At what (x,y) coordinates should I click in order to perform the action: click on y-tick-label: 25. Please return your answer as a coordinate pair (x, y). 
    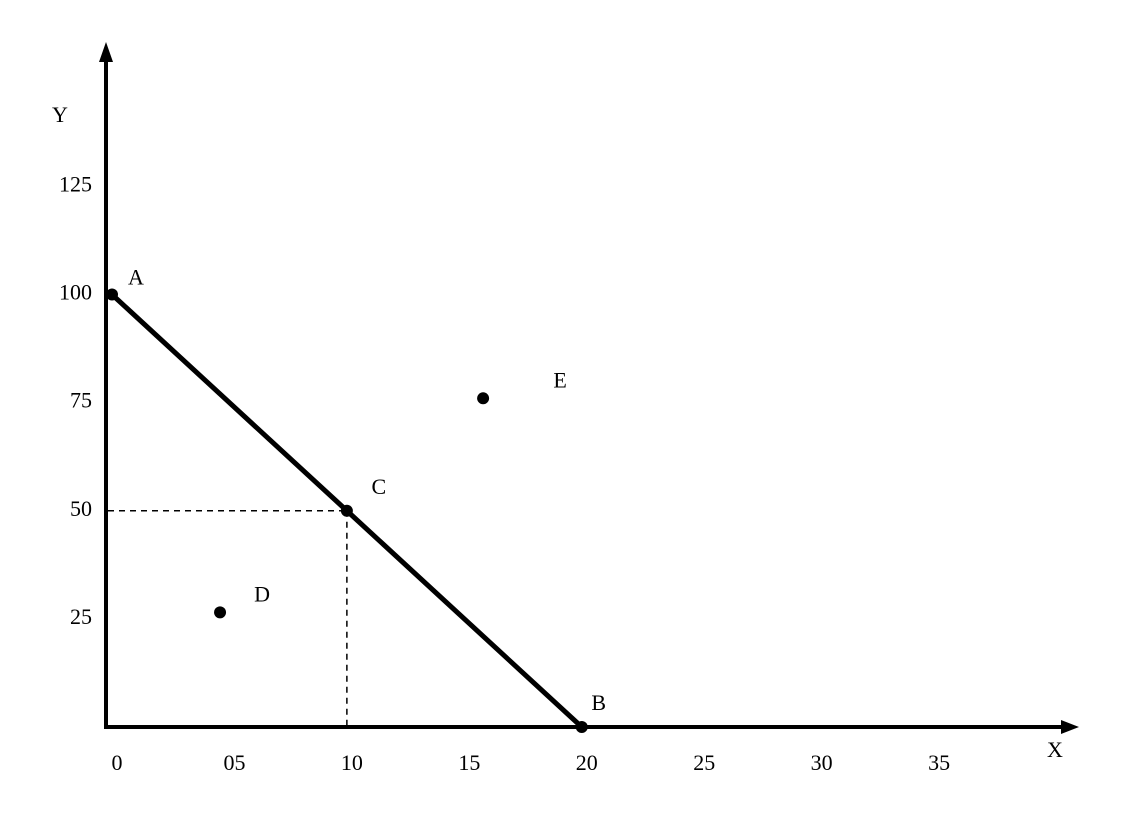
    Looking at the image, I should click on (81, 616).